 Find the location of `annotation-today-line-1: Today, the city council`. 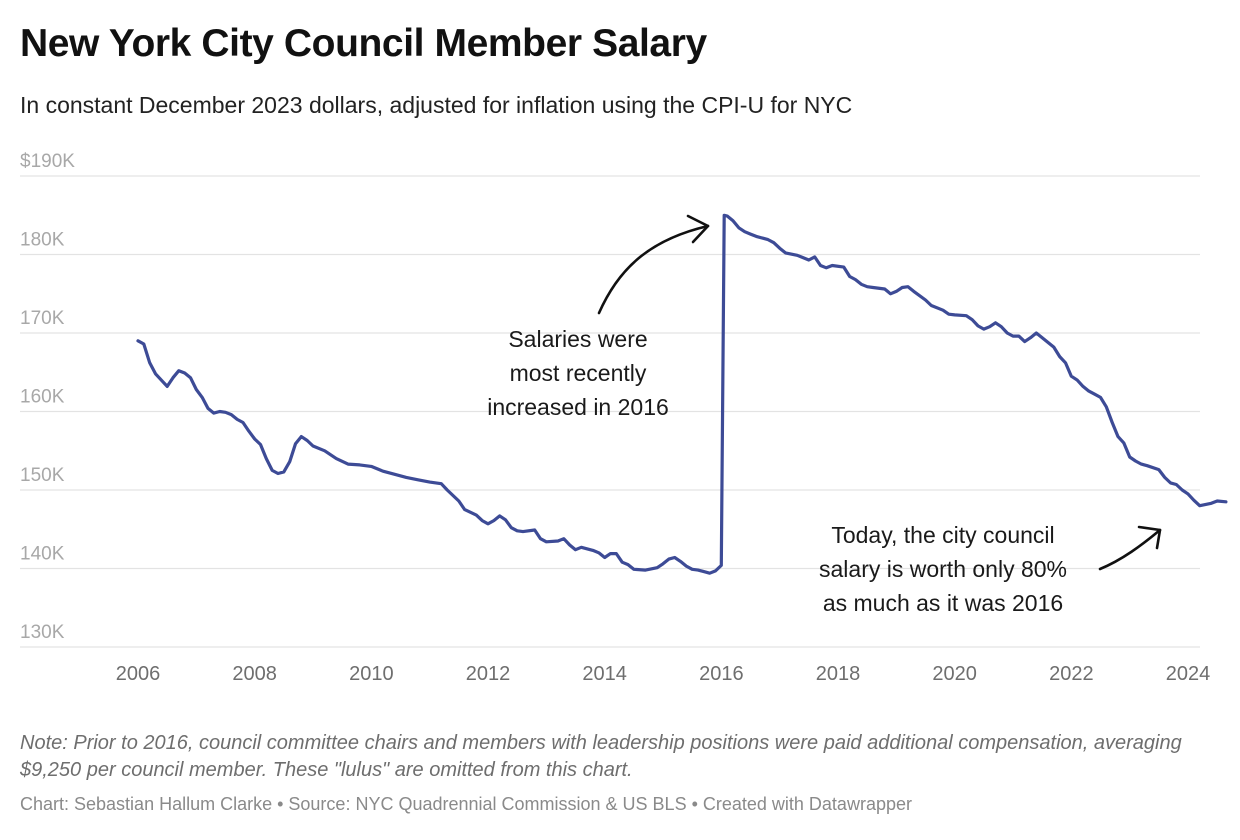

annotation-today-line-1: Today, the city council is located at coordinates (942, 535).